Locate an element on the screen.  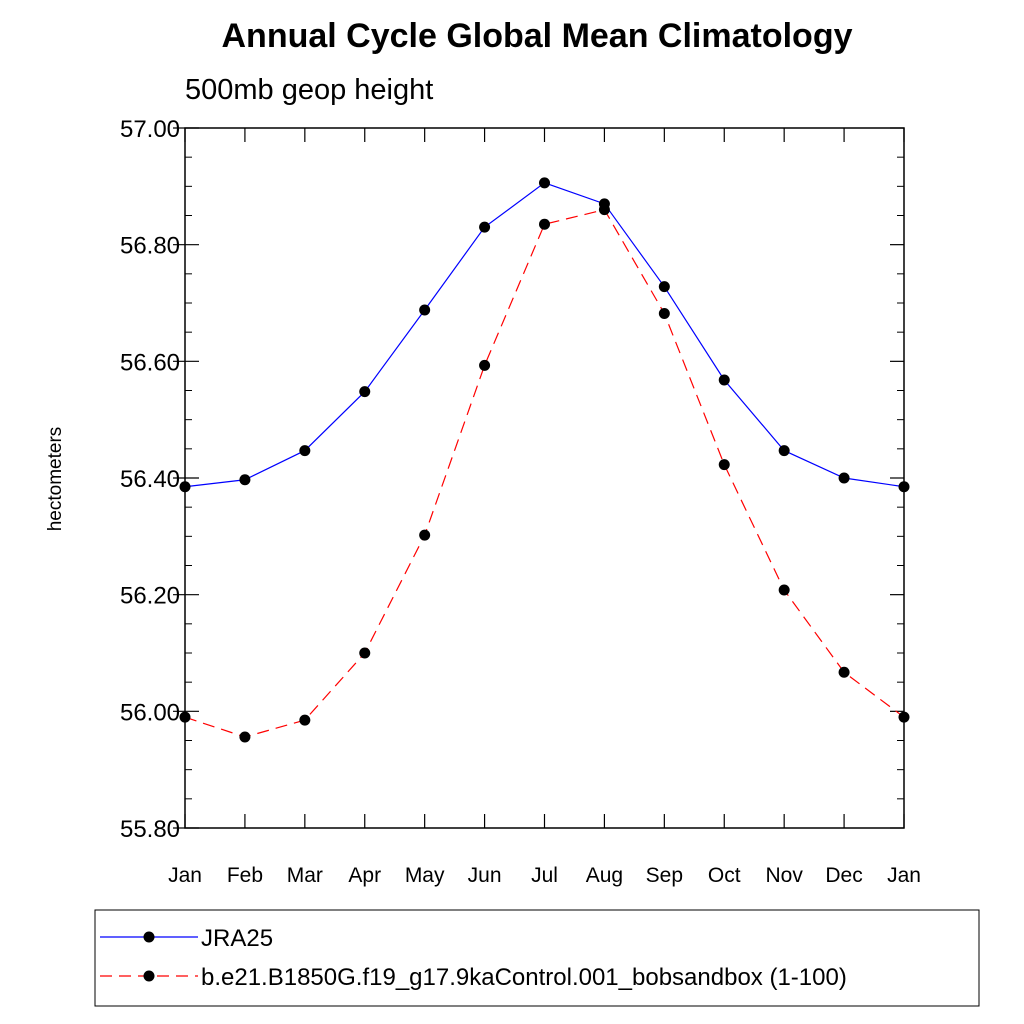
x-tick-label: Jul is located at coordinates (544, 875).